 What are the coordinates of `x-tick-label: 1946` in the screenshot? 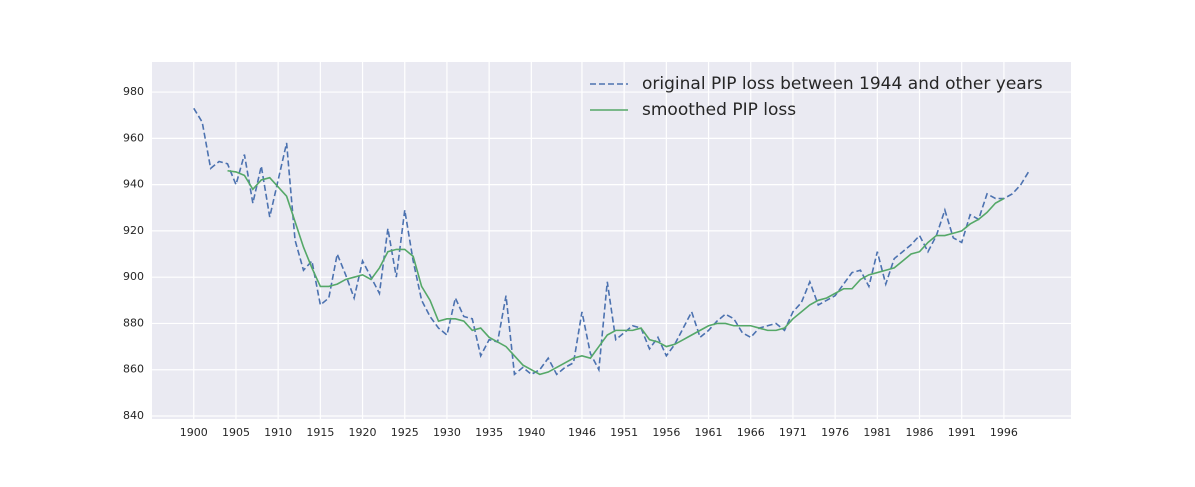 It's located at (582, 432).